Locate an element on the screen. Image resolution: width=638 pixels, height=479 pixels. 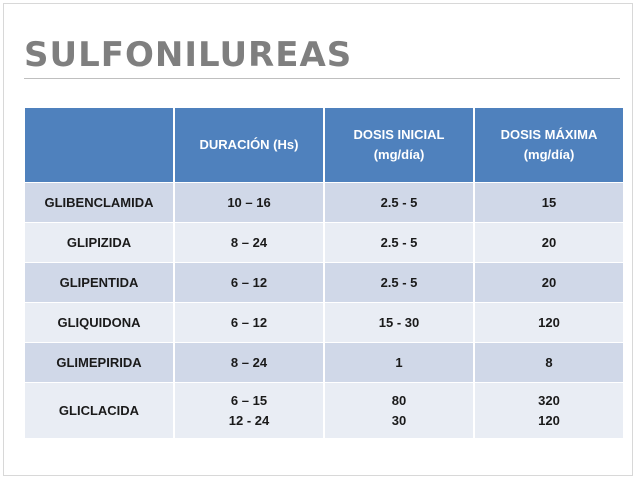
drug-name-cell: GLIBENCLAMIDA is located at coordinates (99, 202).